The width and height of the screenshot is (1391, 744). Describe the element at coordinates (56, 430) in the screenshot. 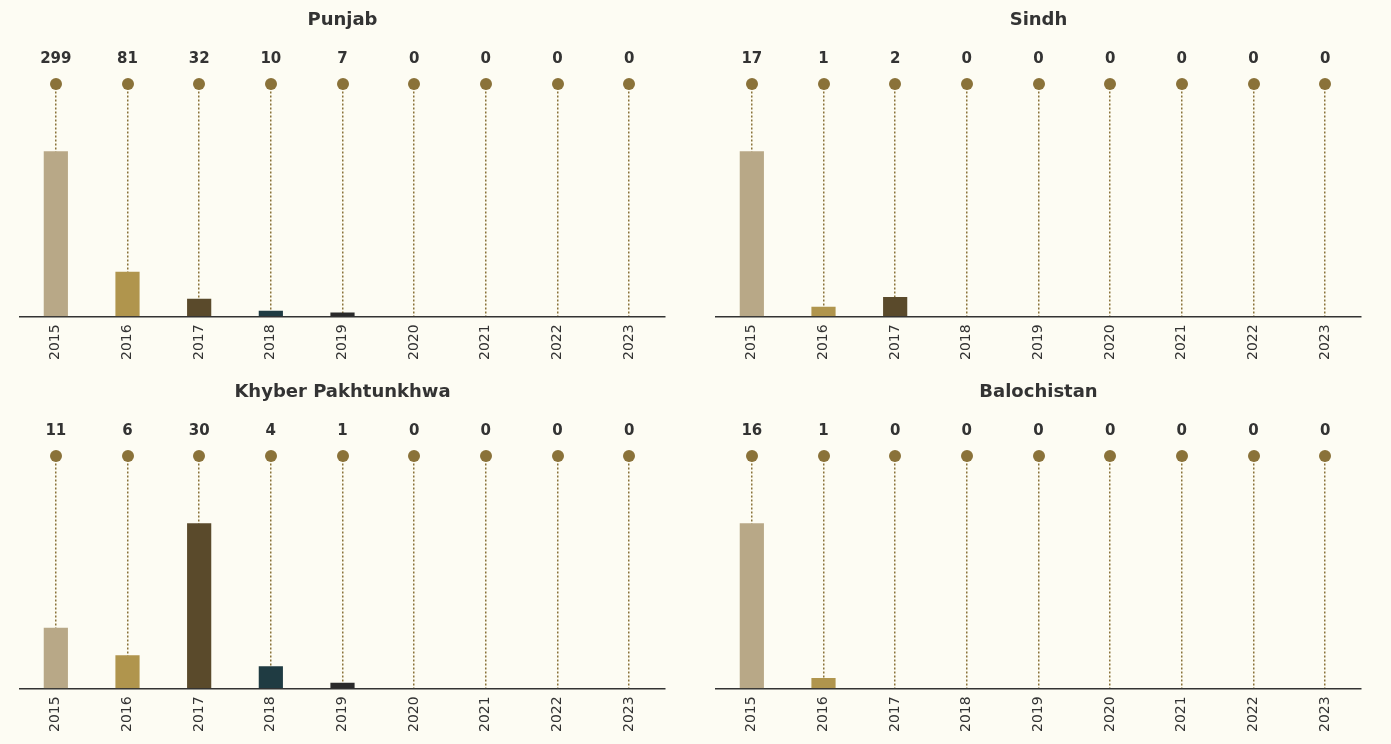

I see `data-label: 11` at that location.